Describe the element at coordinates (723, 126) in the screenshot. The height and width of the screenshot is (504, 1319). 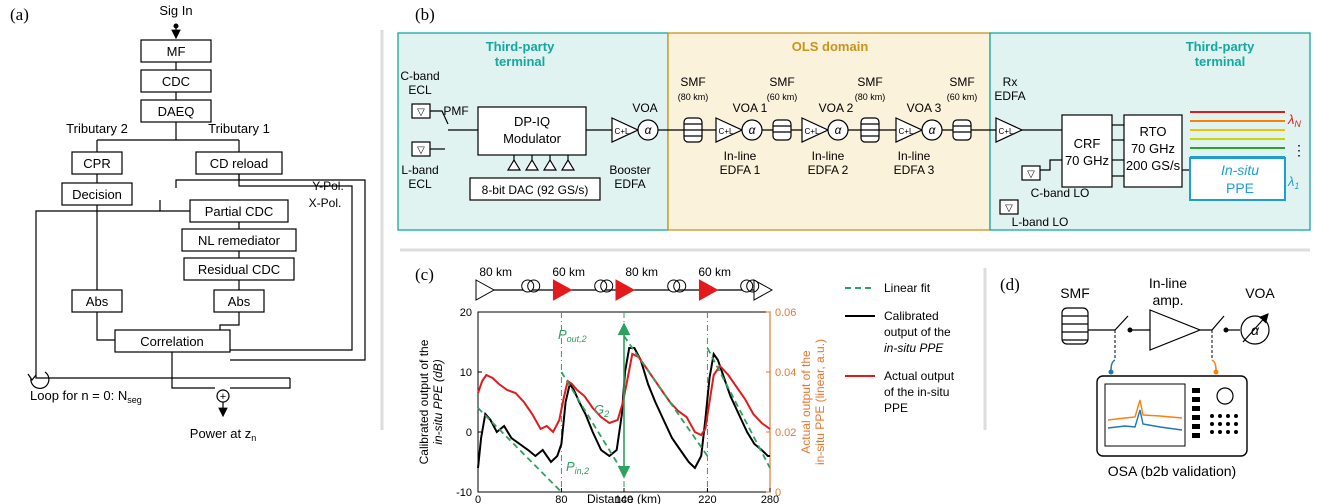
I see `span-1: SMF (80 km) C+L α VOA 1 In-line EDFA 1` at that location.